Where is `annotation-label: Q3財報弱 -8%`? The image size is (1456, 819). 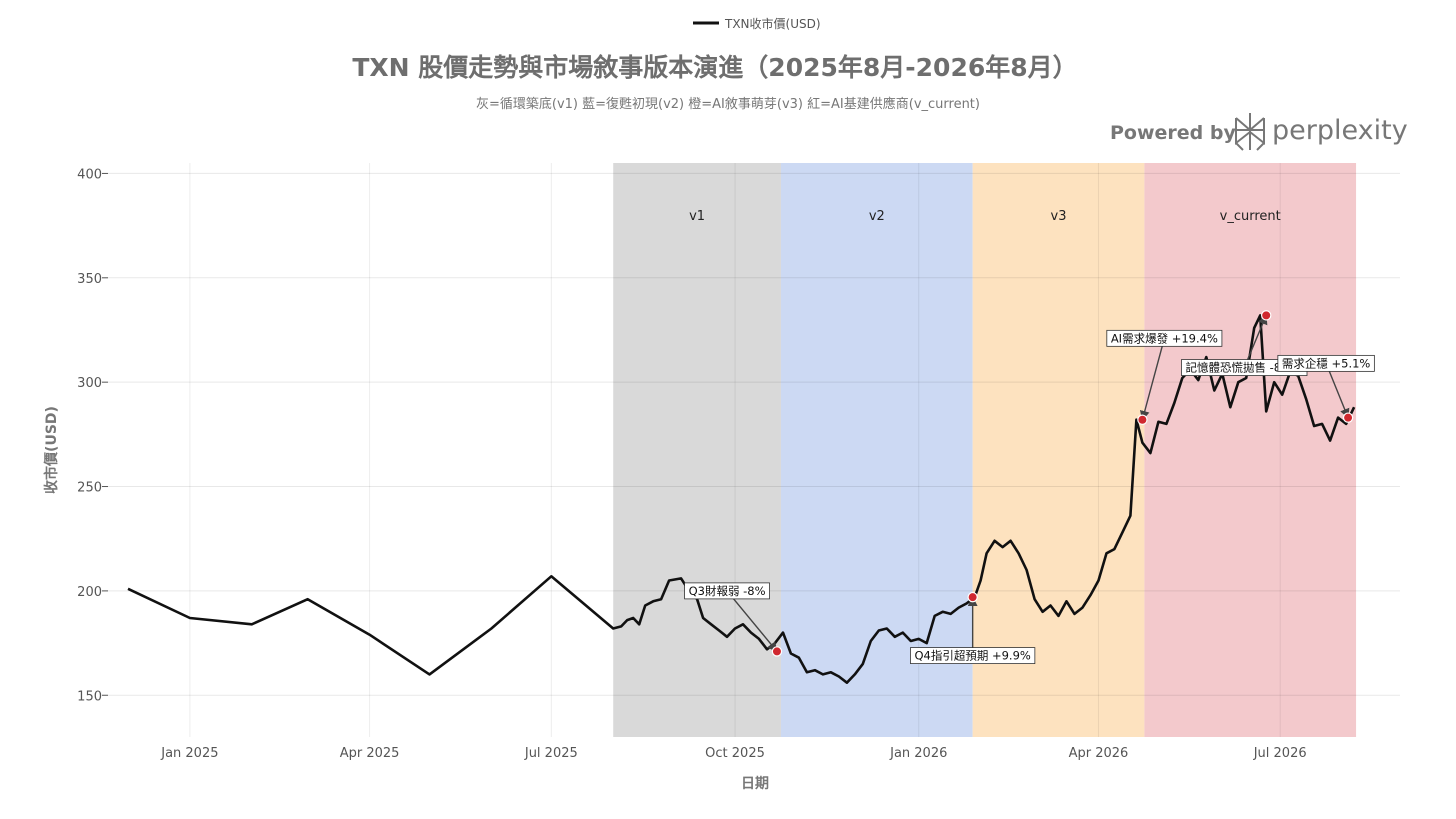 annotation-label: Q3財報弱 -8% is located at coordinates (727, 591).